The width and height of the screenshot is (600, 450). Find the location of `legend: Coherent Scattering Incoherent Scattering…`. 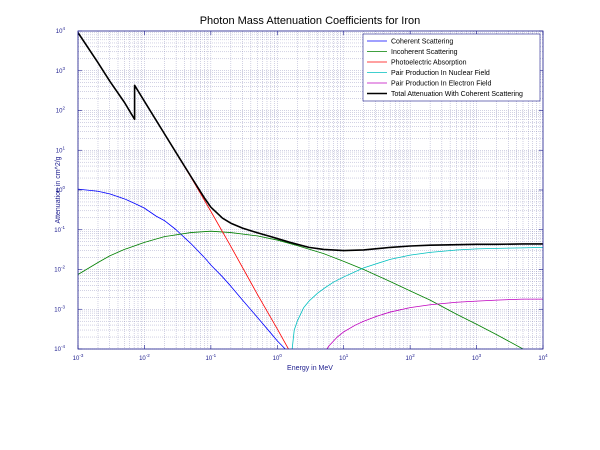

legend: Coherent Scattering Incoherent Scattering… is located at coordinates (451, 67).